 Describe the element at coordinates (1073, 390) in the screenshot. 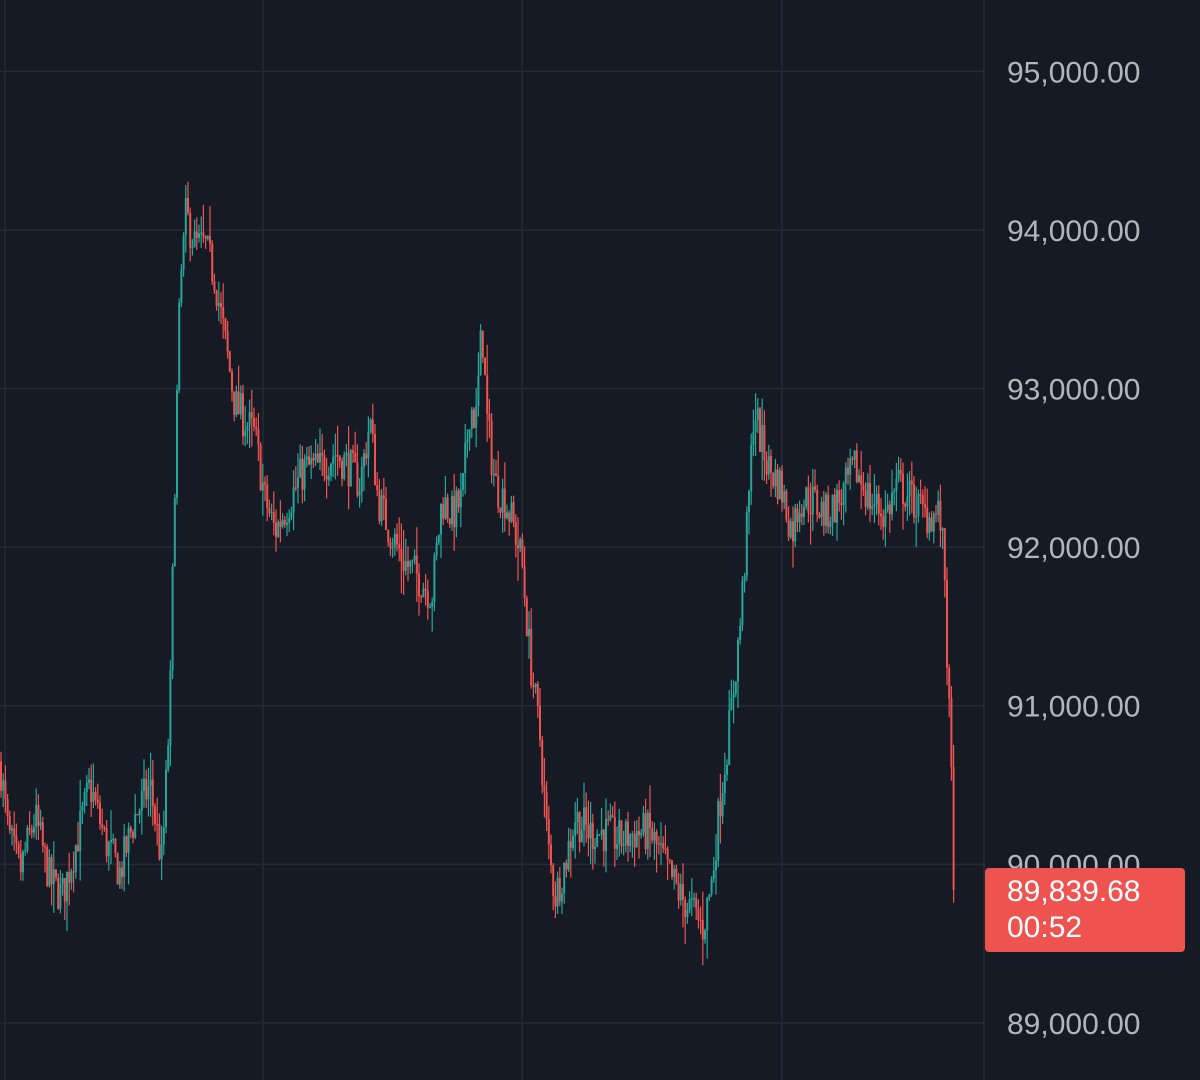

I see `y-tick-label: 93,000.00` at that location.